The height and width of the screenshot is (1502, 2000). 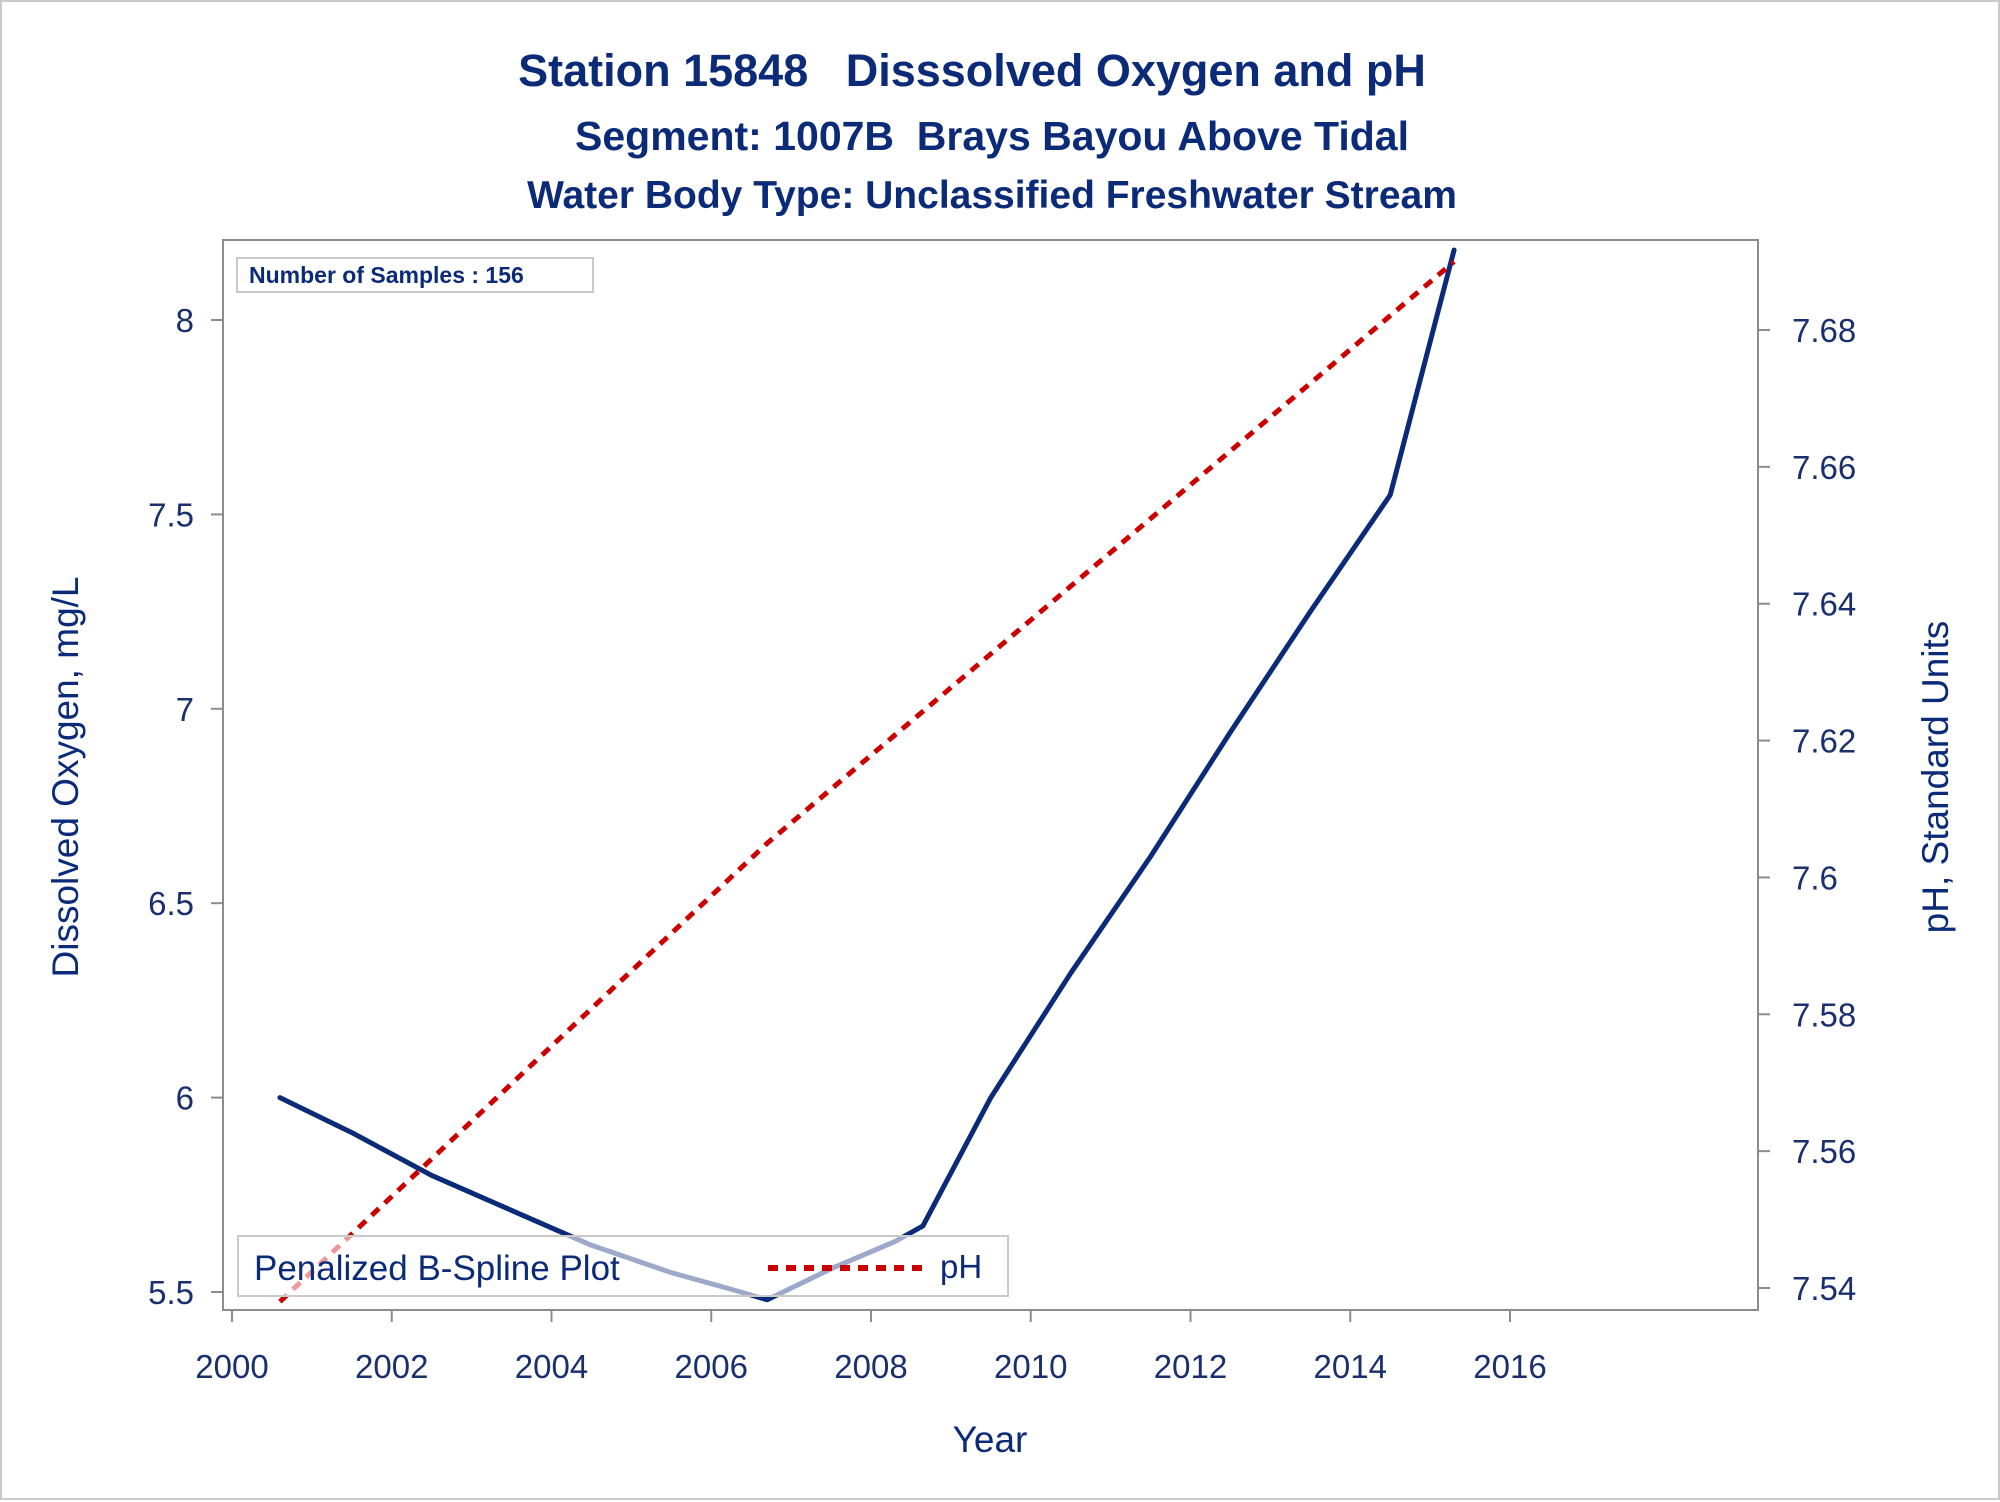 I want to click on x-tick-label: 2010, so click(x=1030, y=1366).